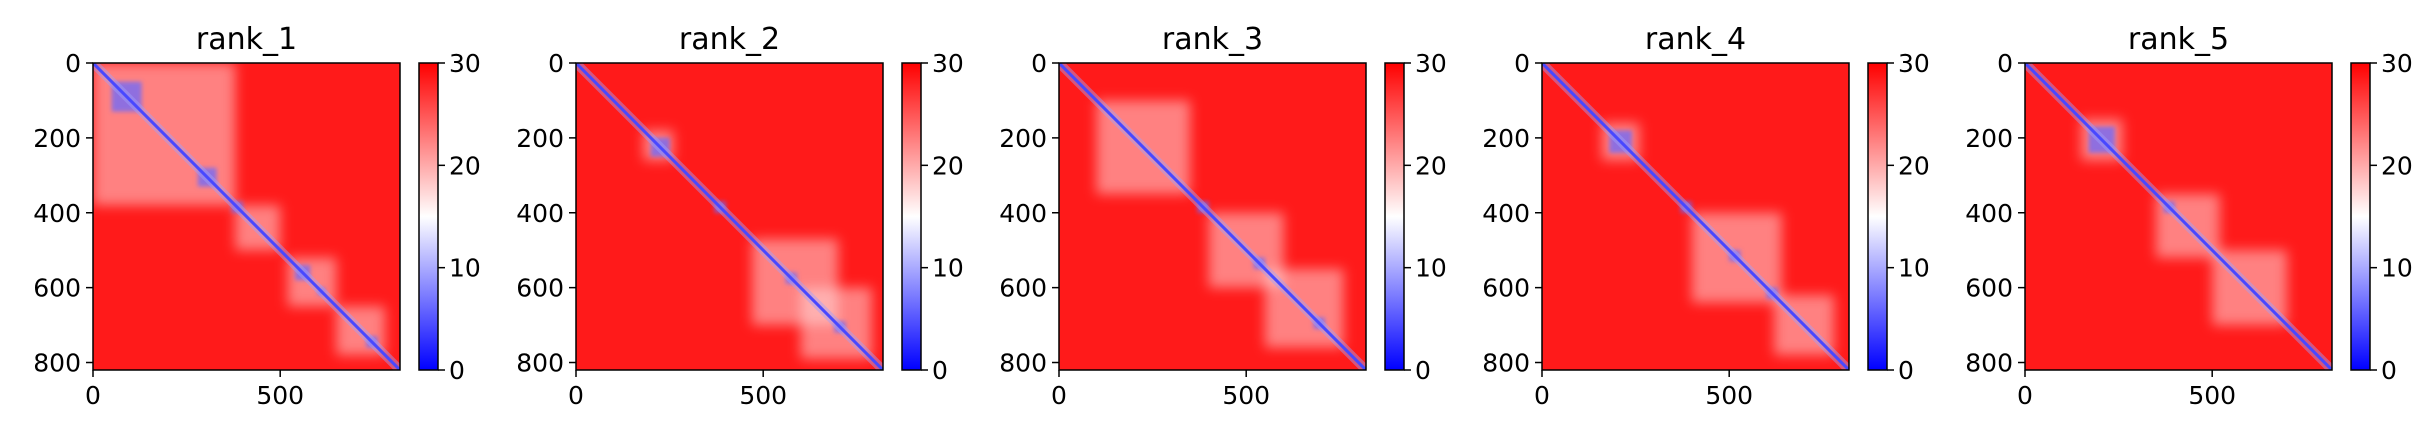  Describe the element at coordinates (246, 39) in the screenshot. I see `panel-title: rank_1` at that location.